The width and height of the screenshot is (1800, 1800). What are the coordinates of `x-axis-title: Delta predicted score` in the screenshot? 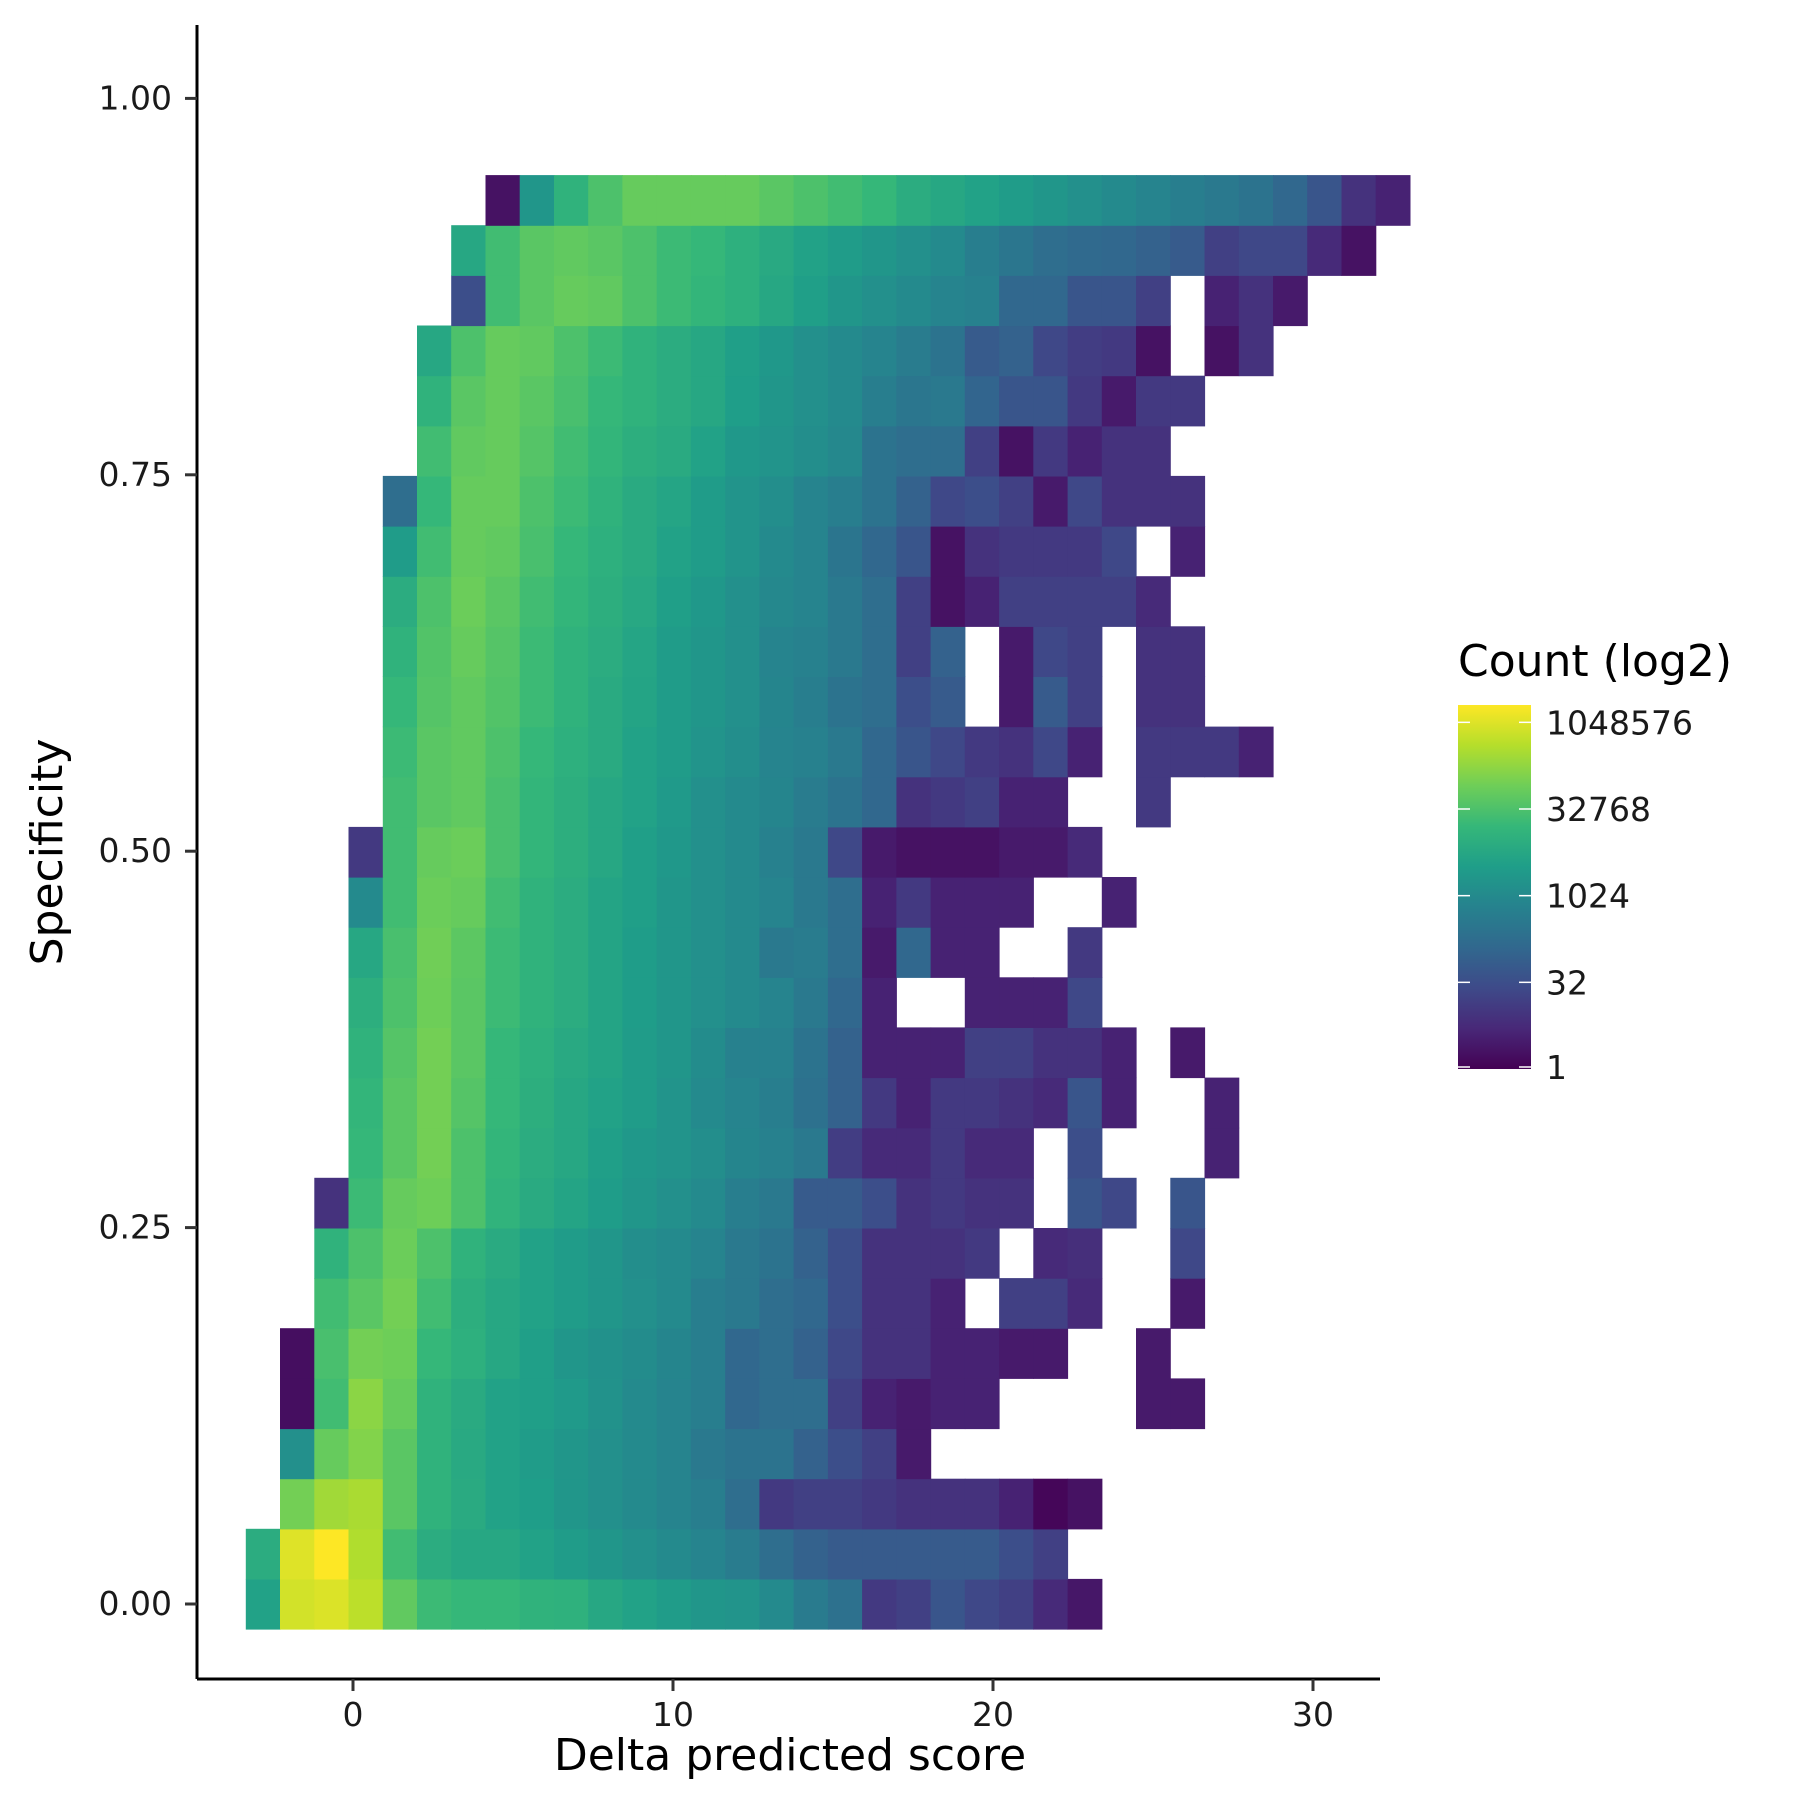 It's located at (790, 1755).